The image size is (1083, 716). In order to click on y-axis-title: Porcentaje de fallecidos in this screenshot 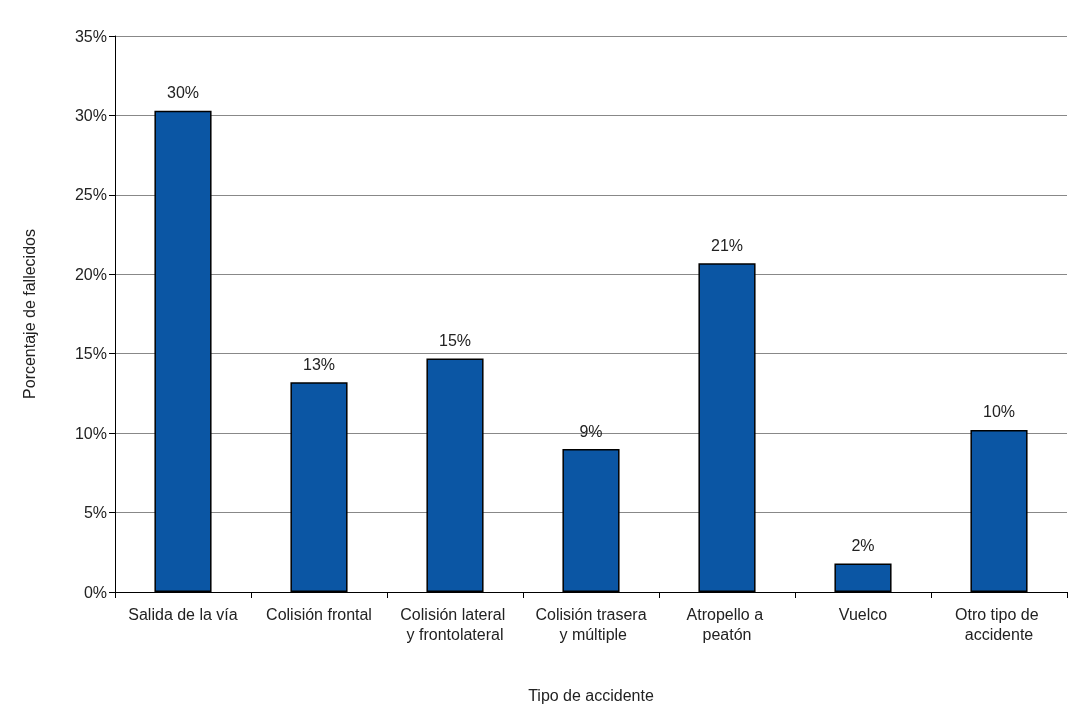, I will do `click(29, 314)`.